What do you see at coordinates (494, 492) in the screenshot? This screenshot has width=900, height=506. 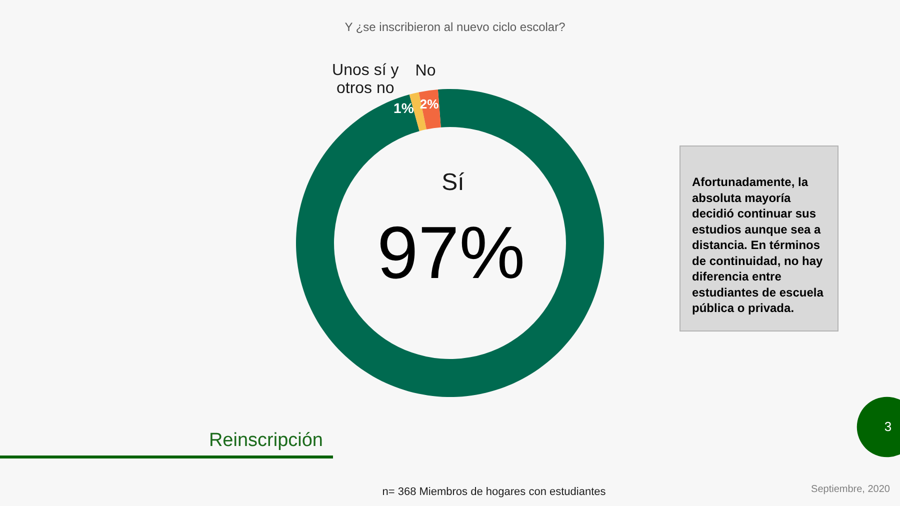 I see `text: n= 368 Miembros de hogares con estudiantes` at bounding box center [494, 492].